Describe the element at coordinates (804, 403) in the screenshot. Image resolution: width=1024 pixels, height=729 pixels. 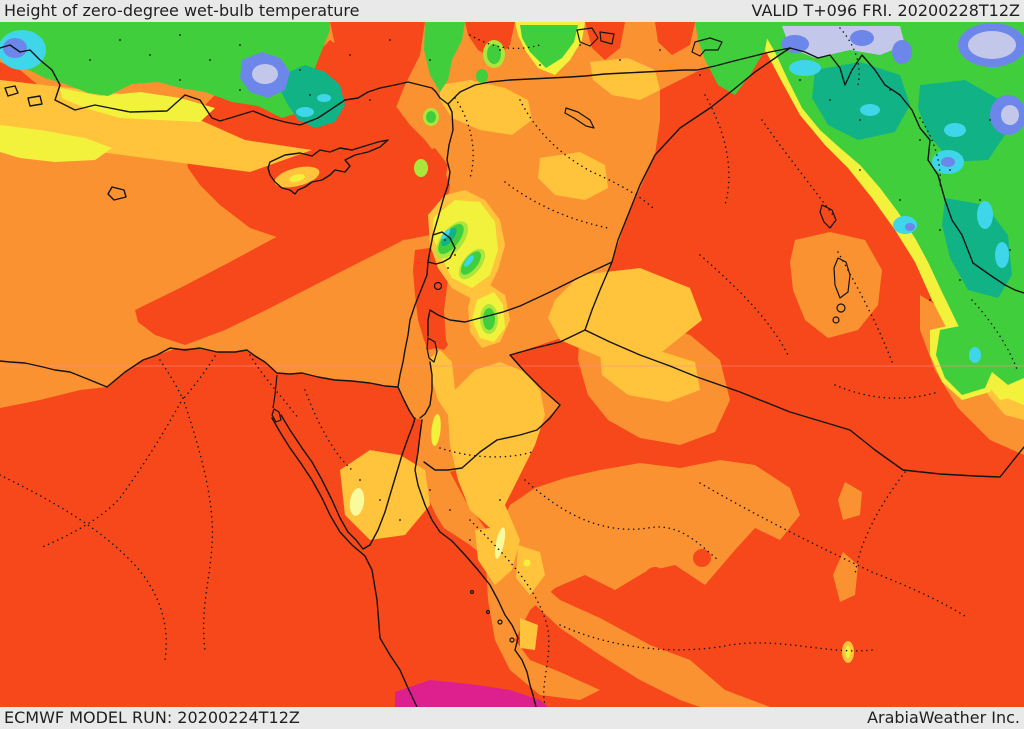
I see `iraq-saudi-border` at that location.